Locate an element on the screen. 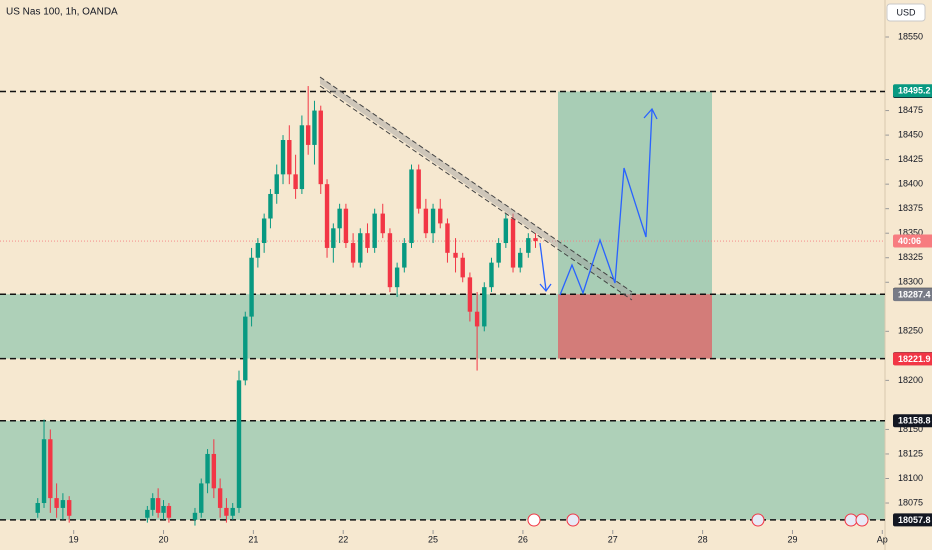 The height and width of the screenshot is (550, 932). y-tick-label: 18400 is located at coordinates (910, 184).